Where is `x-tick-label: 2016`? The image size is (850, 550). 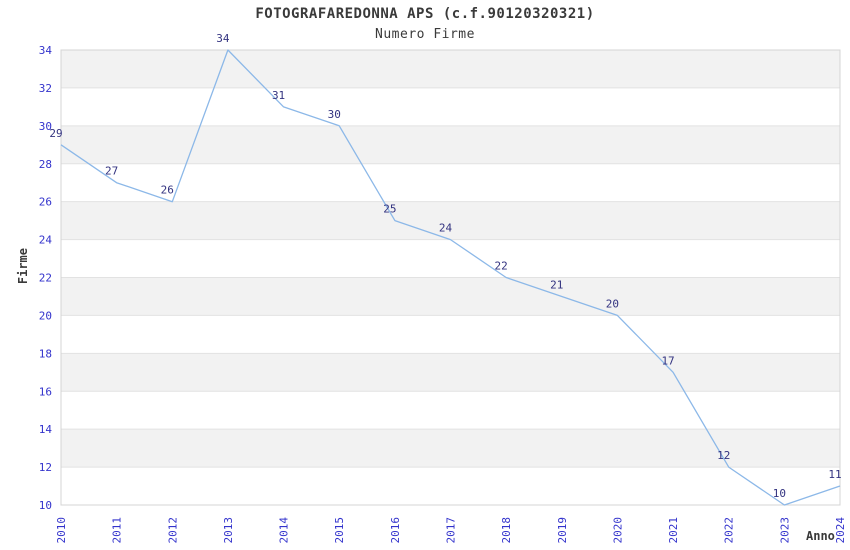 x-tick-label: 2016 is located at coordinates (395, 530).